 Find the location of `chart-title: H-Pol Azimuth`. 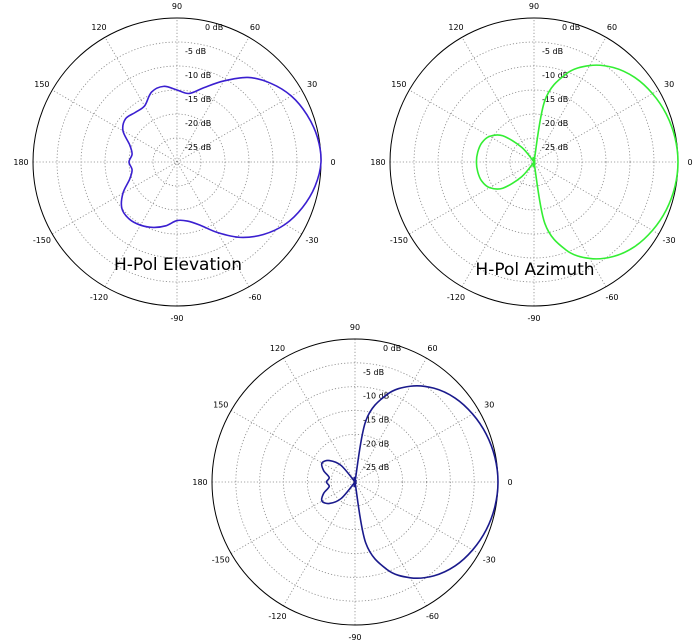

chart-title: H-Pol Azimuth is located at coordinates (534, 270).